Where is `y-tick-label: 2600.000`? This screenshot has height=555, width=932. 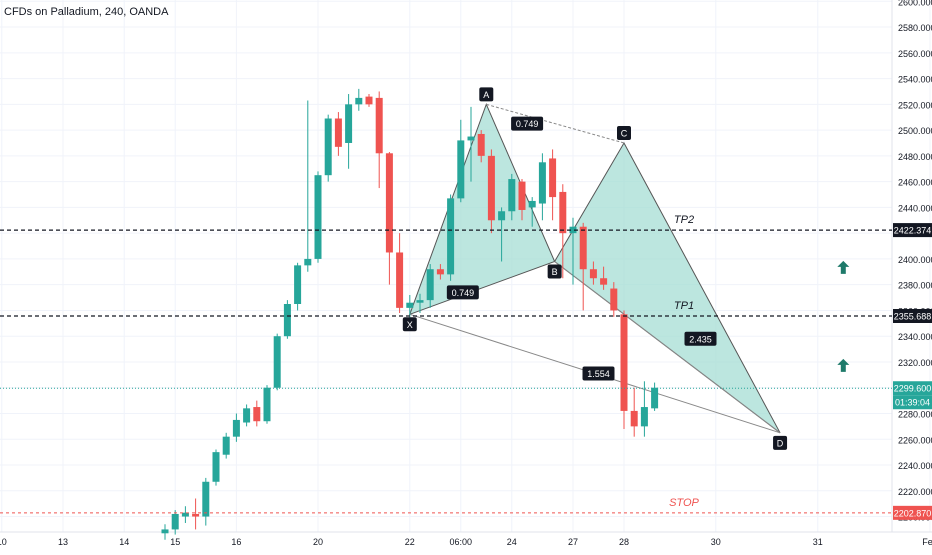 y-tick-label: 2600.000 is located at coordinates (915, 3).